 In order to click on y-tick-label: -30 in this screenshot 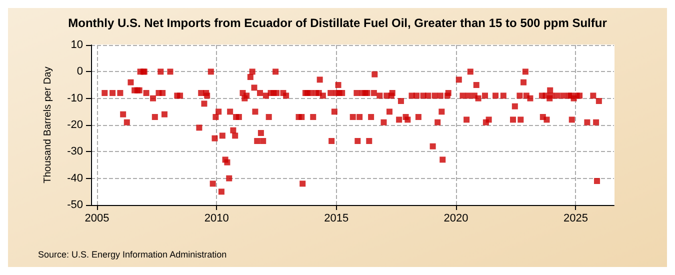, I will do `click(75, 152)`.